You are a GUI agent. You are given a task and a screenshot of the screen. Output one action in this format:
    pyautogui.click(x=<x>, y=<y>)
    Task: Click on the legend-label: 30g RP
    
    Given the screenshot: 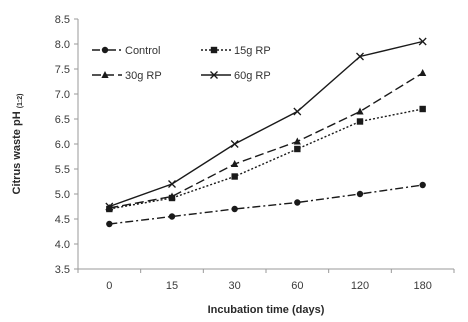 What is the action you would take?
    pyautogui.click(x=143, y=76)
    